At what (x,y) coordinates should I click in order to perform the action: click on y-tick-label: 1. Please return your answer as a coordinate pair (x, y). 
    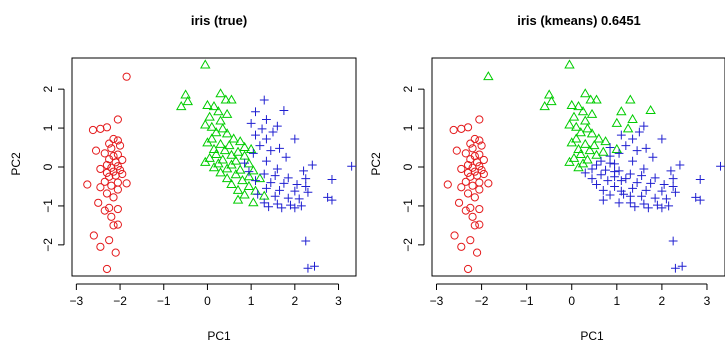
    Looking at the image, I should click on (48, 127).